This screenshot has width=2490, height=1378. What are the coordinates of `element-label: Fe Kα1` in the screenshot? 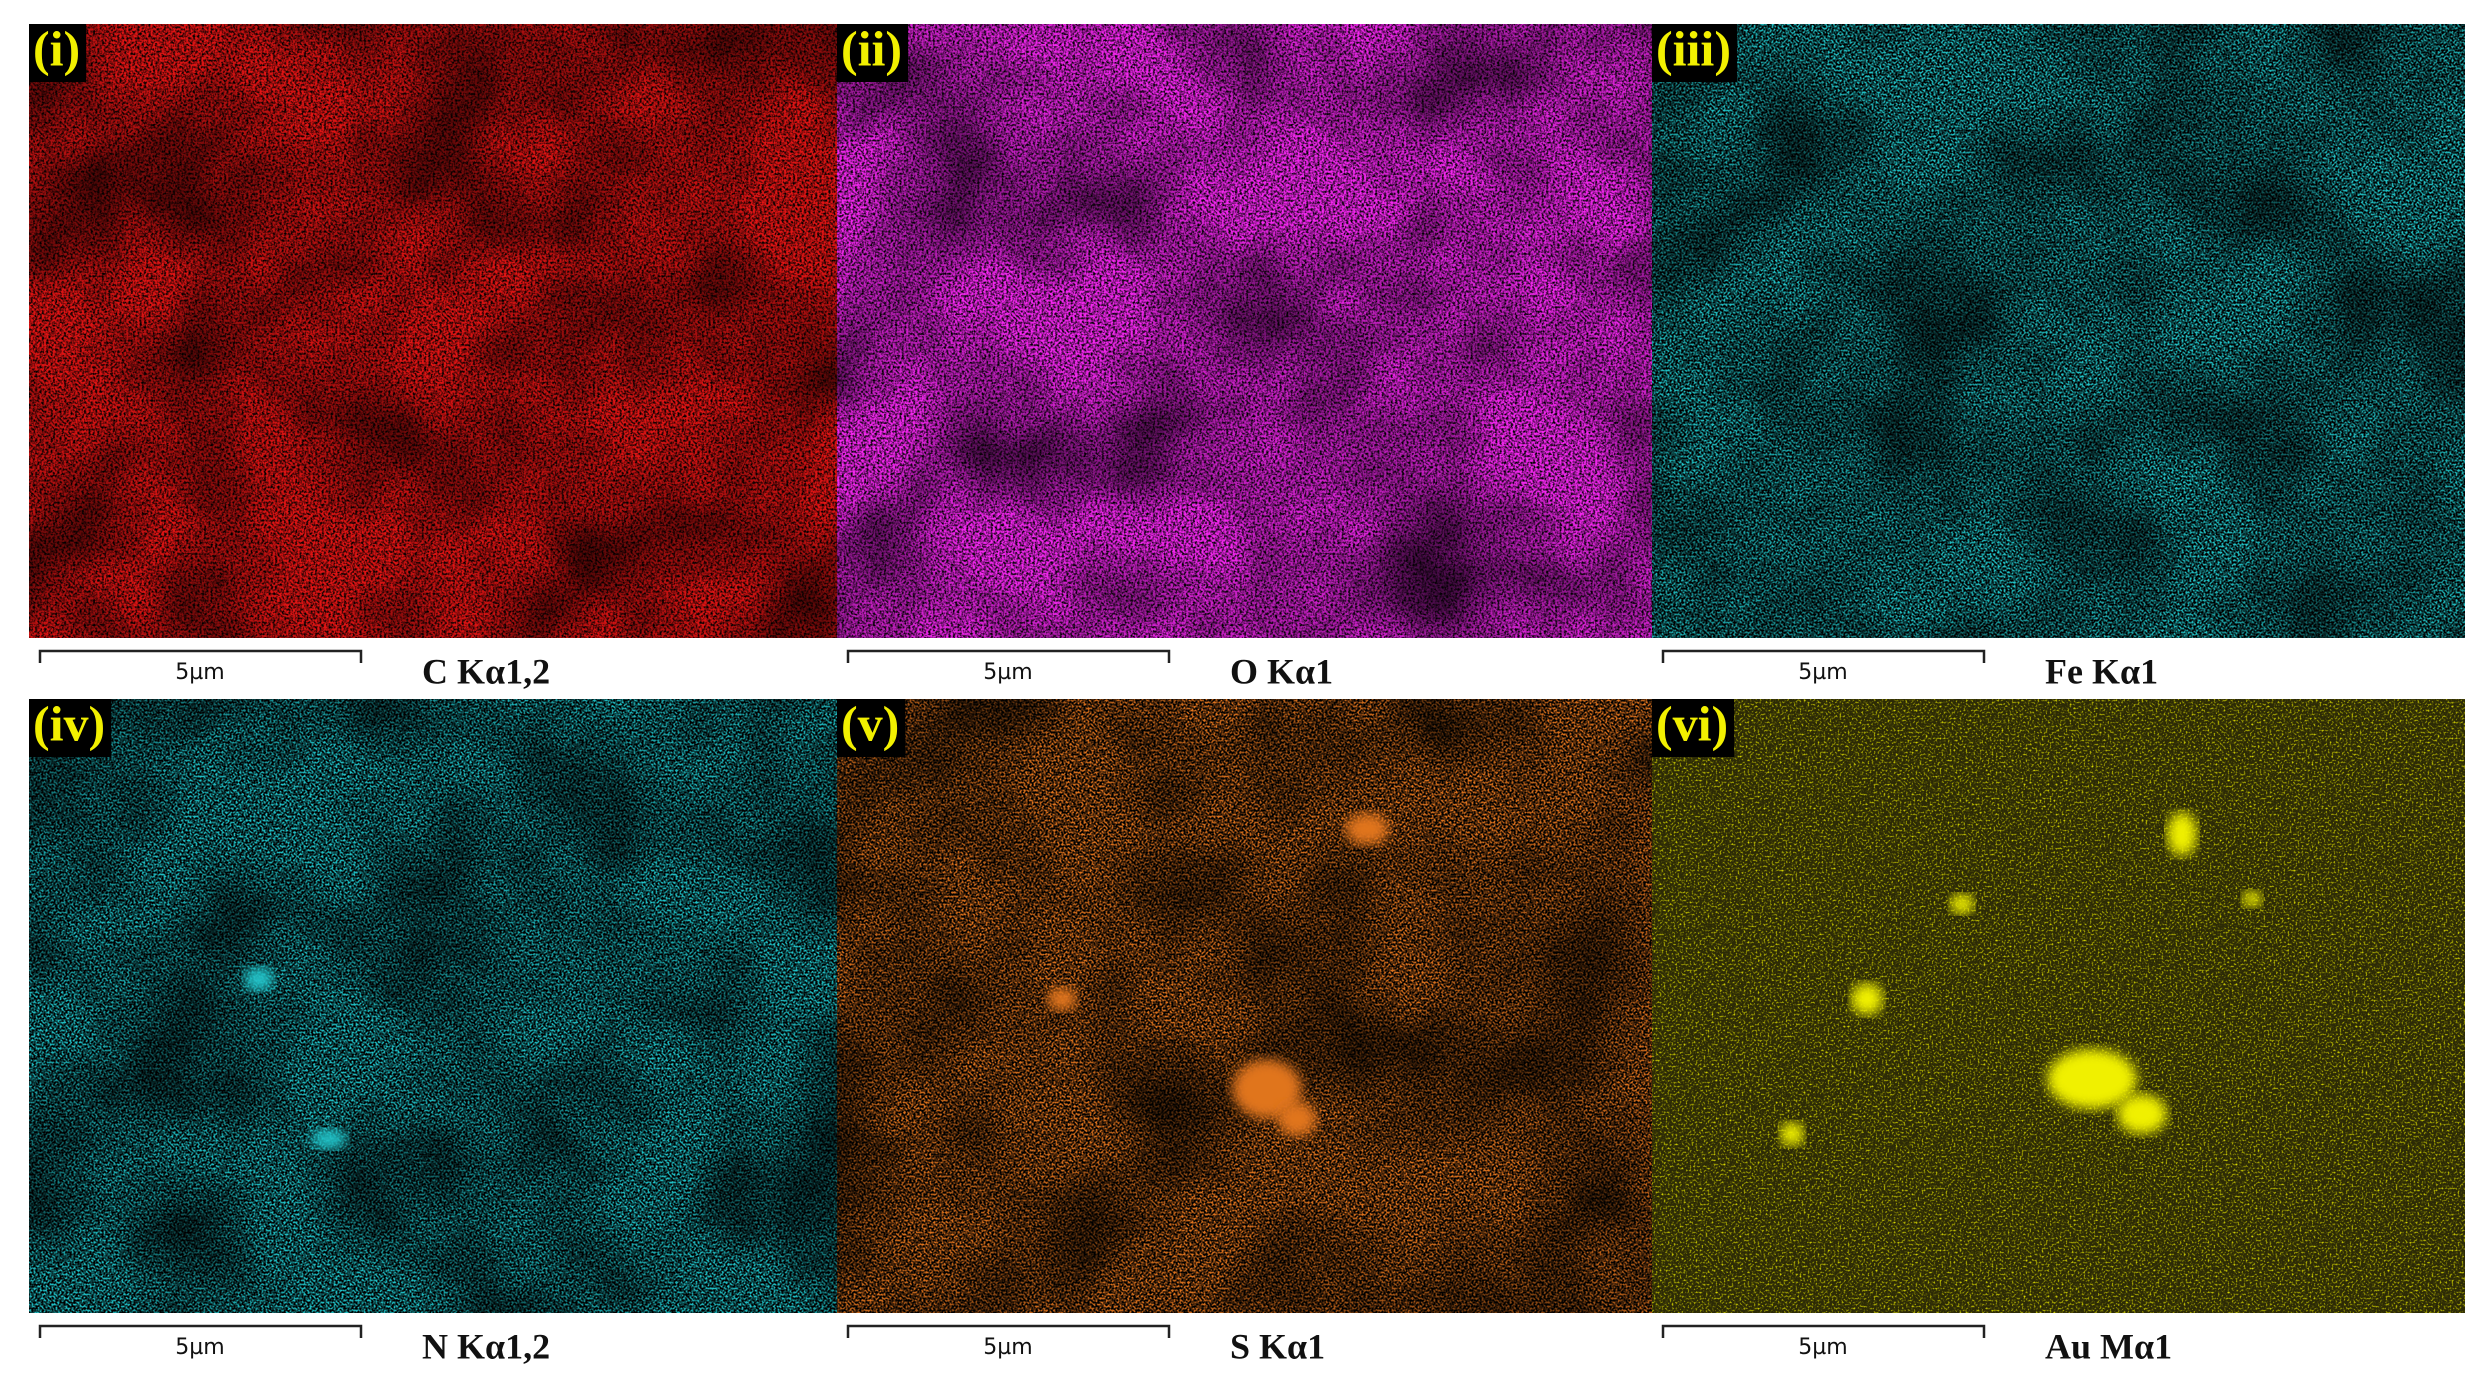 It's located at (2101, 671).